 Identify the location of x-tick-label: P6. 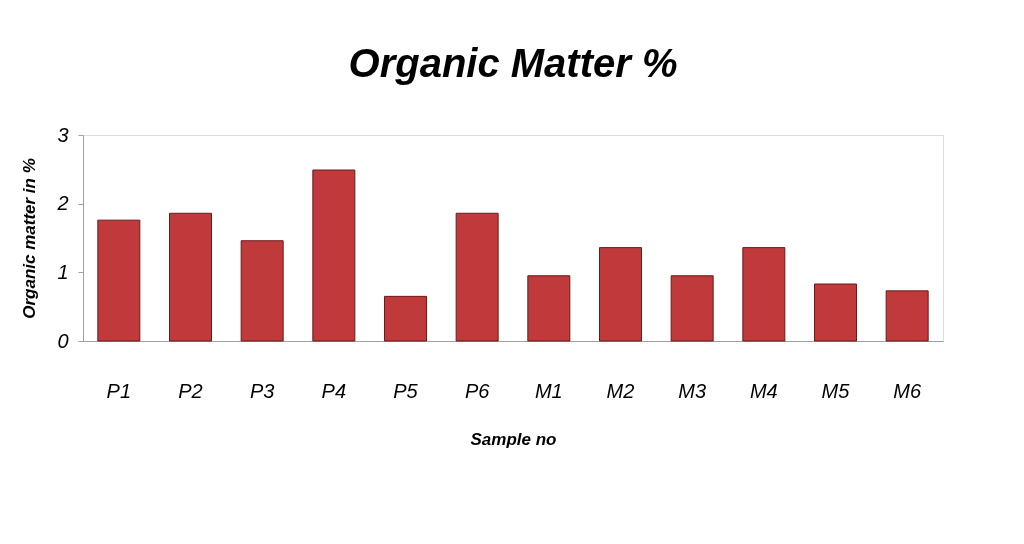
(477, 390).